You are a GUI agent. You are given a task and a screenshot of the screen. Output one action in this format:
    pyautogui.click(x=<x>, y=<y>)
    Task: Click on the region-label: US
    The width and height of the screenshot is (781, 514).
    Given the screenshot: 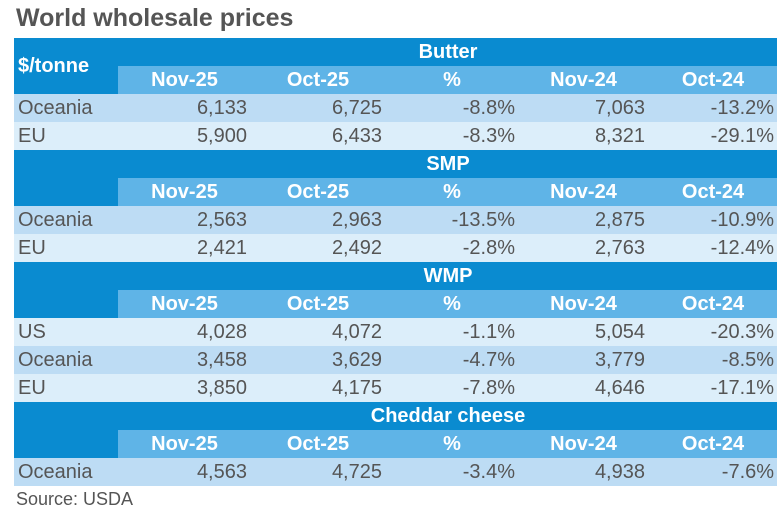 What is the action you would take?
    pyautogui.click(x=66, y=332)
    